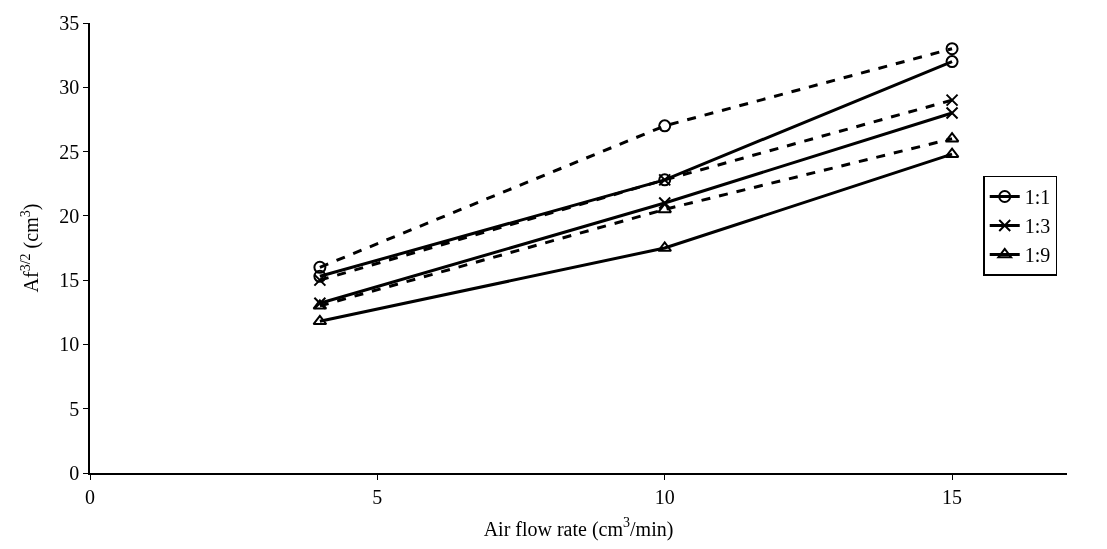 The width and height of the screenshot is (1107, 549). Describe the element at coordinates (69, 23) in the screenshot. I see `y-tick-label: 35` at that location.